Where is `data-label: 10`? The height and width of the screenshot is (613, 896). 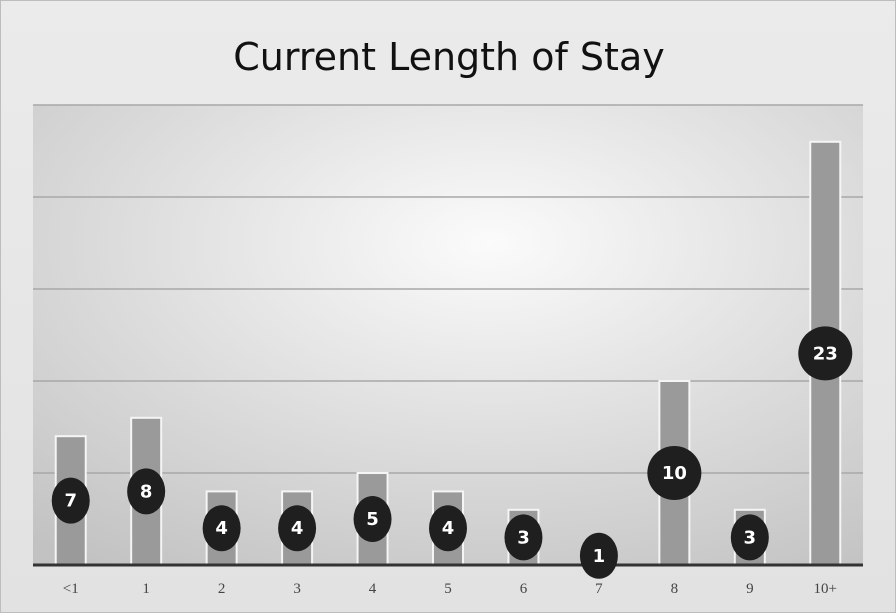
data-label: 10 is located at coordinates (674, 473).